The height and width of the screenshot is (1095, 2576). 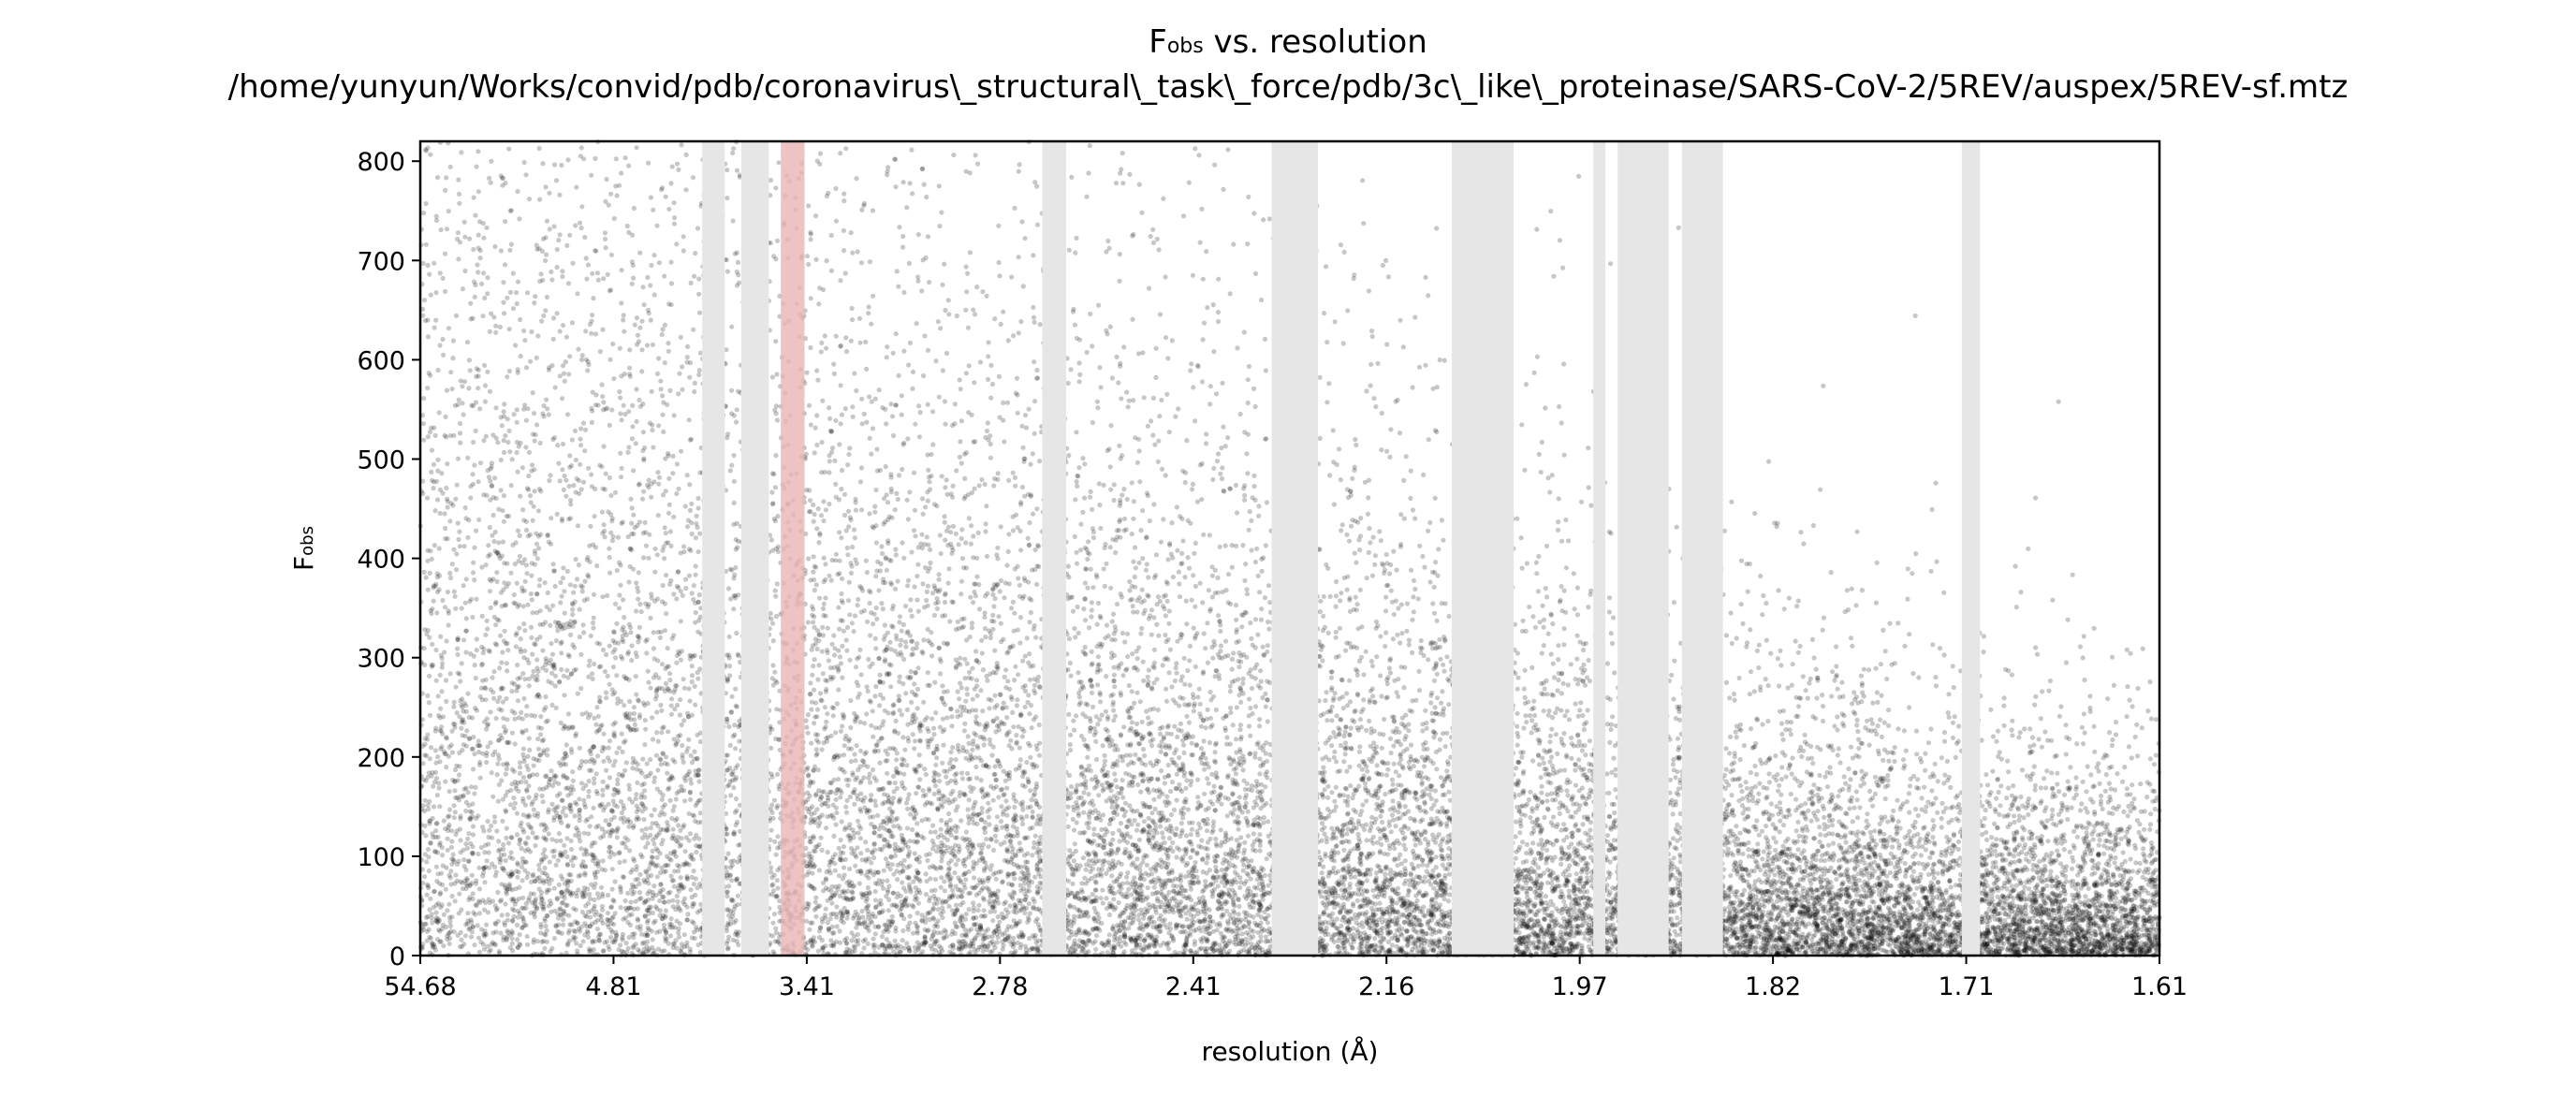 What do you see at coordinates (1288, 42) in the screenshot?
I see `chart-title: Fobs vs. resolution` at bounding box center [1288, 42].